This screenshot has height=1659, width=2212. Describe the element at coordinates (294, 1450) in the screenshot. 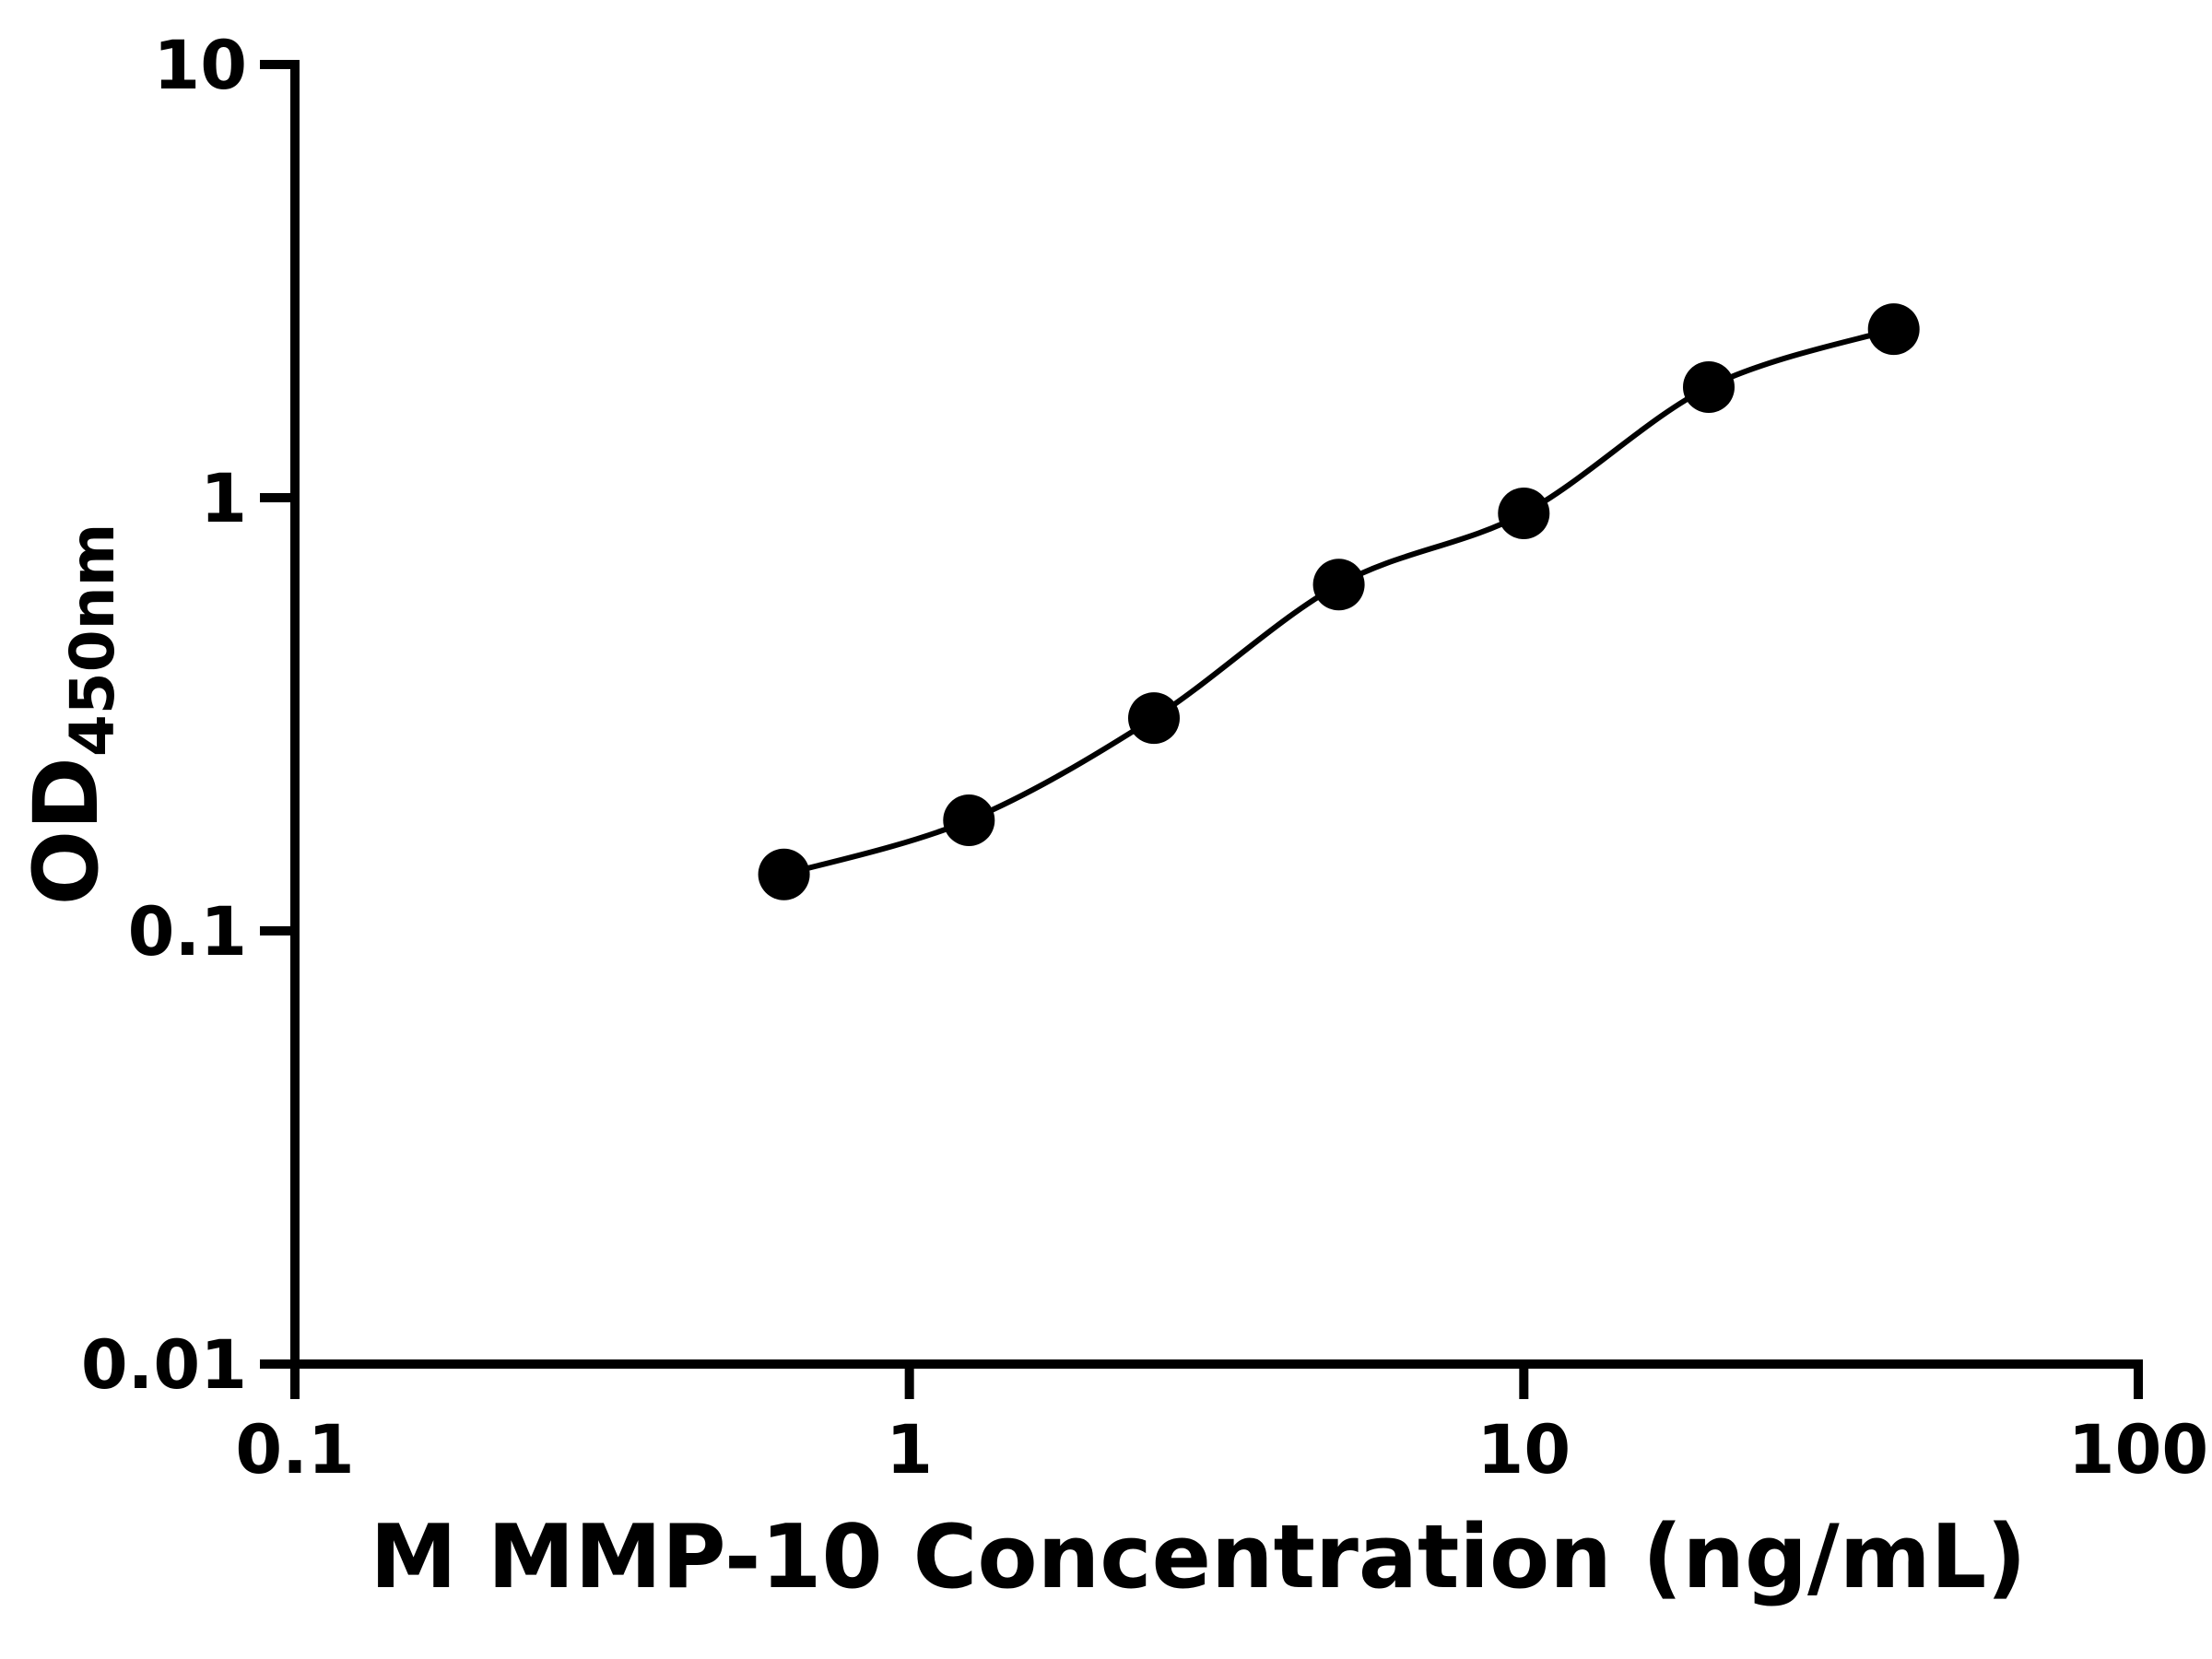

I see `x-tick-label-0: 0.1` at that location.